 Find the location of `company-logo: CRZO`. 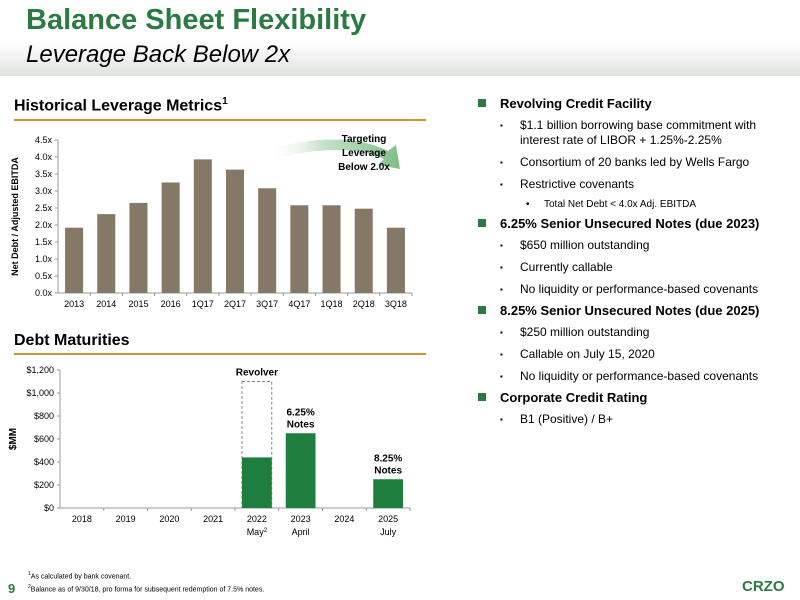

company-logo: CRZO is located at coordinates (763, 586).